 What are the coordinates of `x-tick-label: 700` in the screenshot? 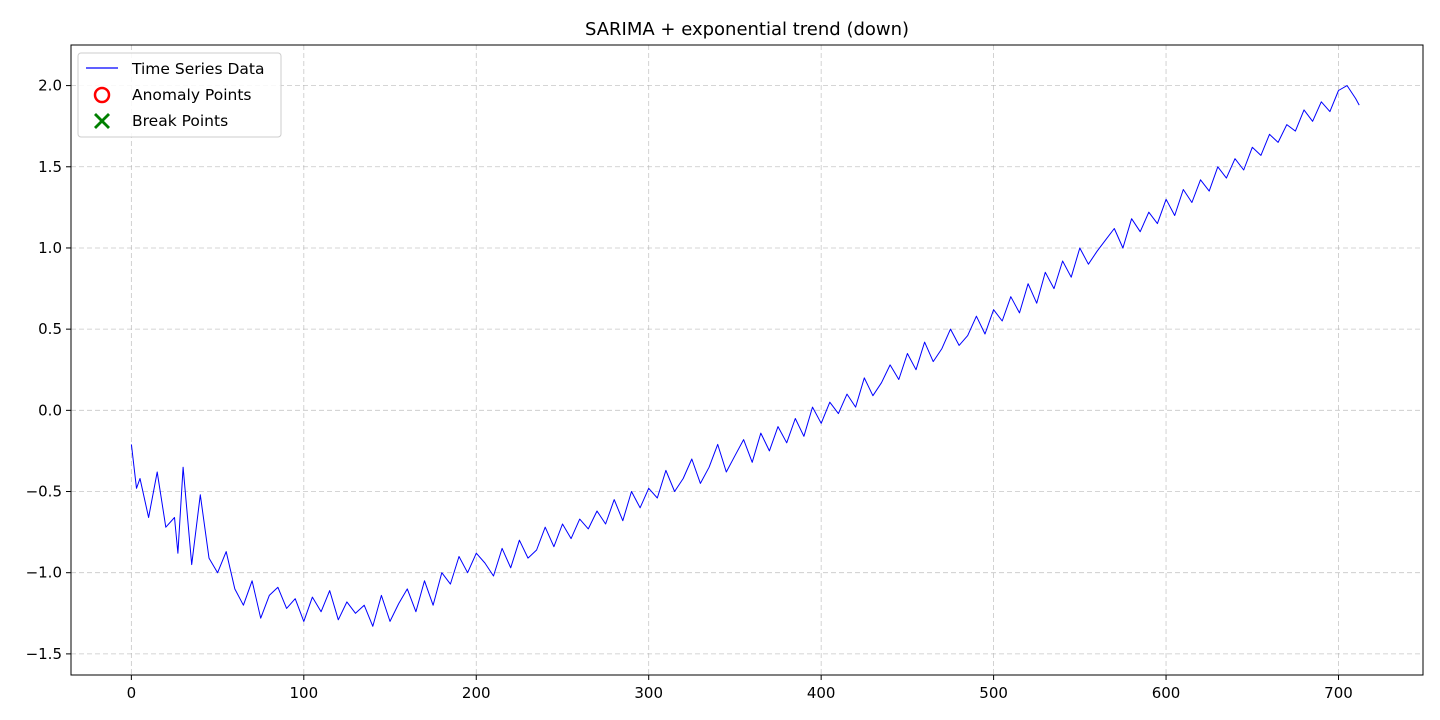 It's located at (1338, 693).